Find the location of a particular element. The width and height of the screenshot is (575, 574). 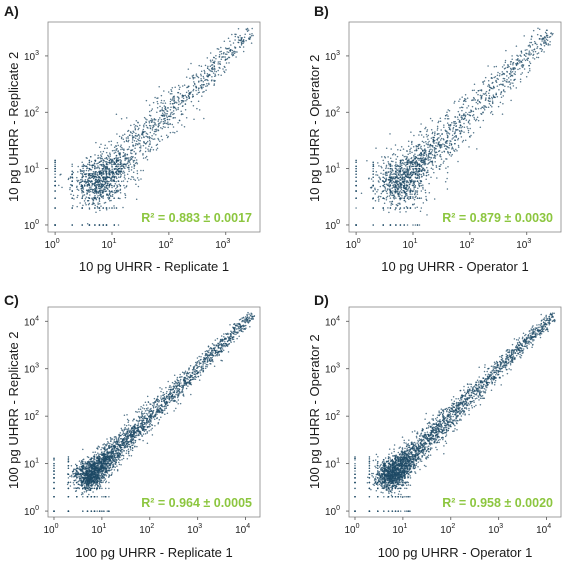

panel-label: A) is located at coordinates (11, 11).